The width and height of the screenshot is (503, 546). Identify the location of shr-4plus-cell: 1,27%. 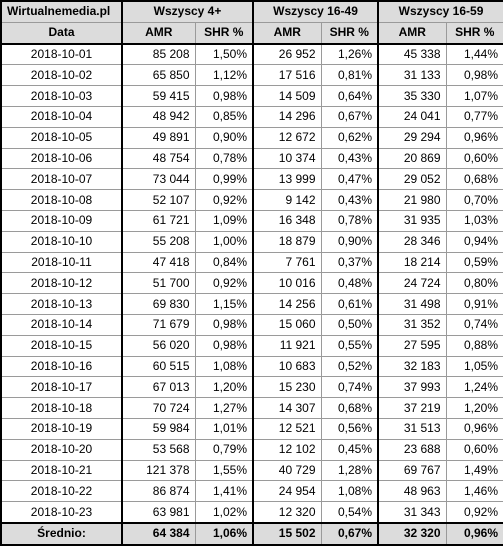
(224, 408).